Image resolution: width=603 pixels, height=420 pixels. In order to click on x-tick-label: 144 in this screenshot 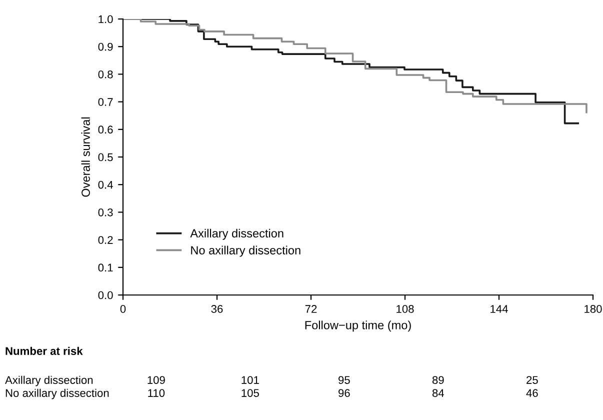, I will do `click(499, 309)`.